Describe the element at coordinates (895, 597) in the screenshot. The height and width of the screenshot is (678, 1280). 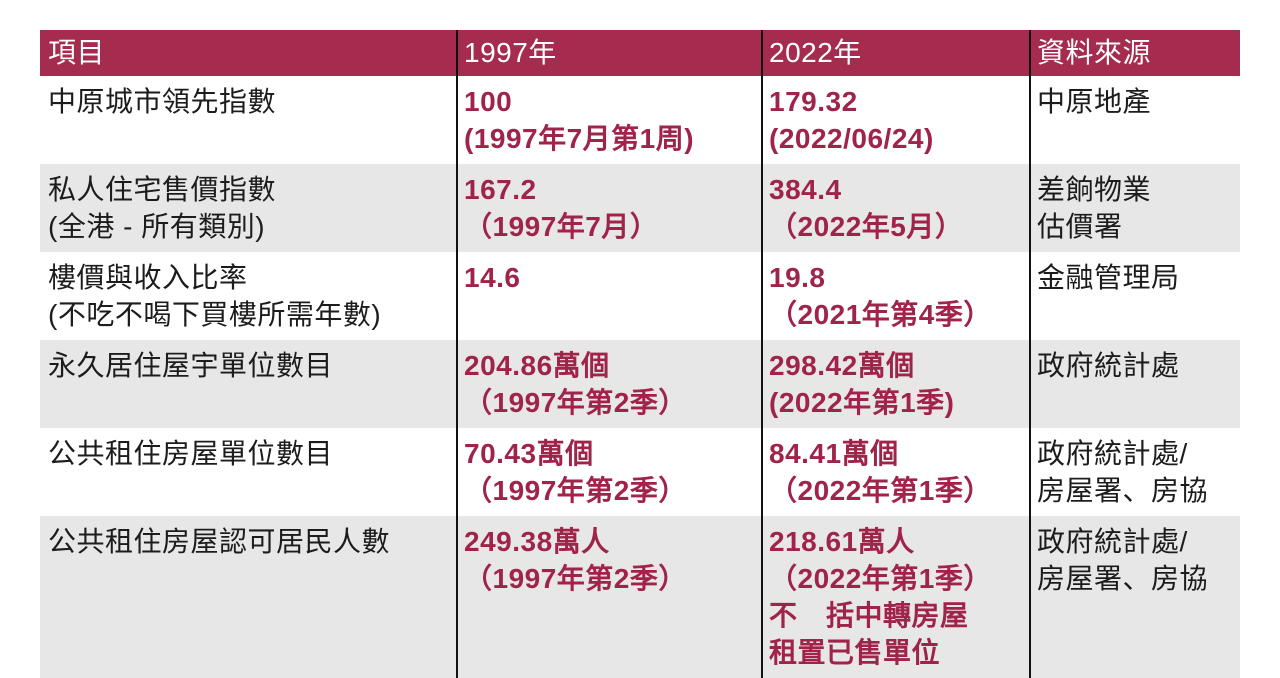
I see `value-2022: 218.61萬人 （2022年第1季） 不 括中轉房屋 租置已售單位` at that location.